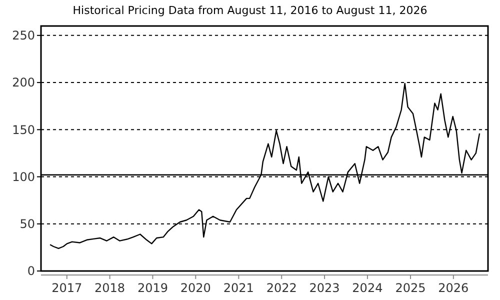 This screenshot has width=500, height=300. What do you see at coordinates (23, 129) in the screenshot?
I see `y-tick-label: 150` at bounding box center [23, 129].